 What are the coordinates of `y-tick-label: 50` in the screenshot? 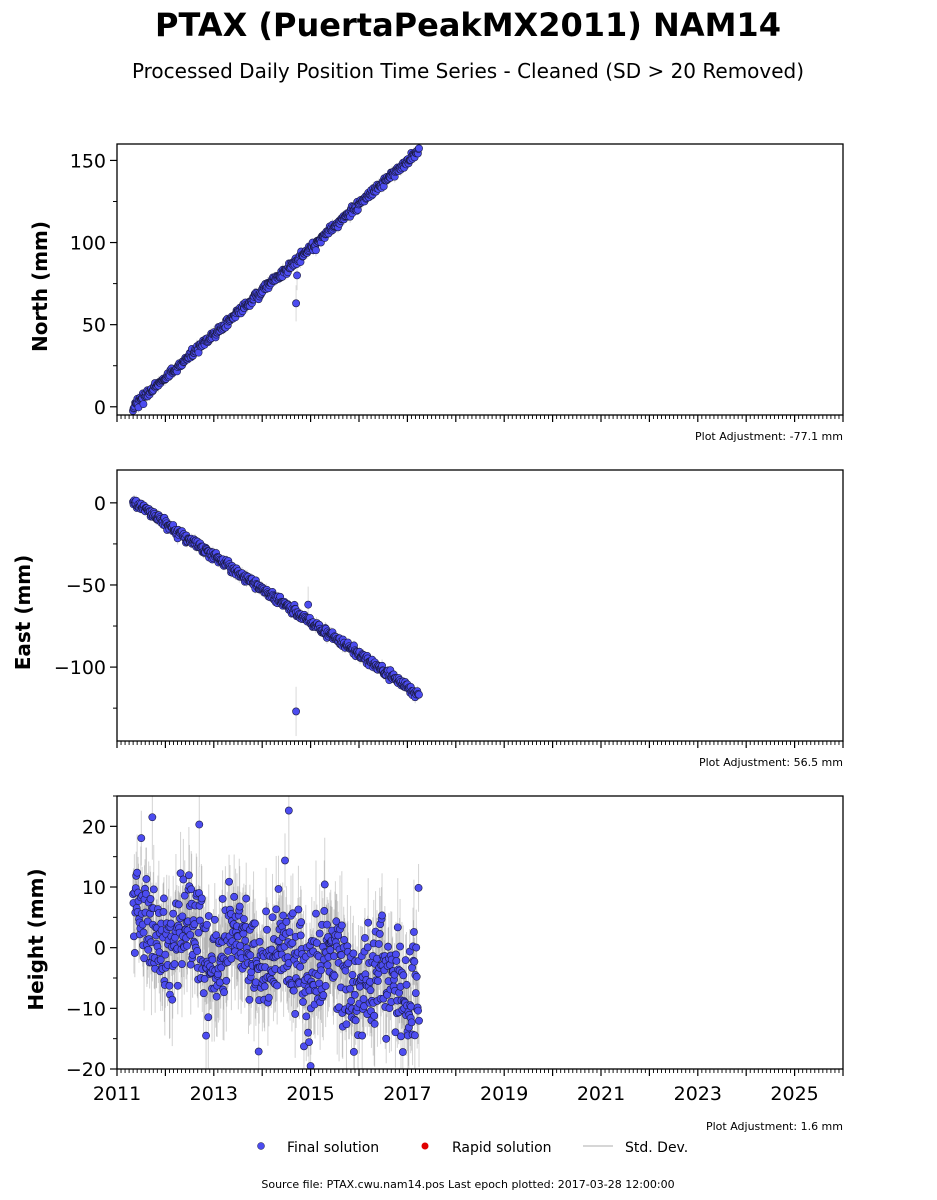 It's located at (94, 326).